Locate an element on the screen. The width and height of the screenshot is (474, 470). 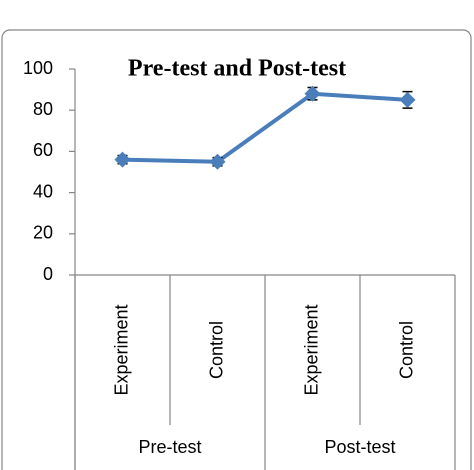
y-tick-label: 100 is located at coordinates (38, 68).